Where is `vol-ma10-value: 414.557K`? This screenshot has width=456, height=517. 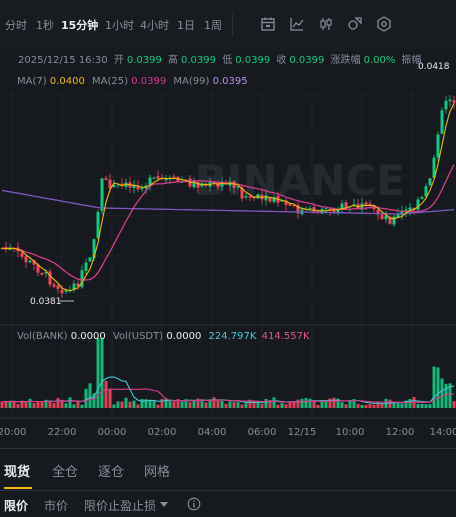 vol-ma10-value: 414.557K is located at coordinates (285, 336).